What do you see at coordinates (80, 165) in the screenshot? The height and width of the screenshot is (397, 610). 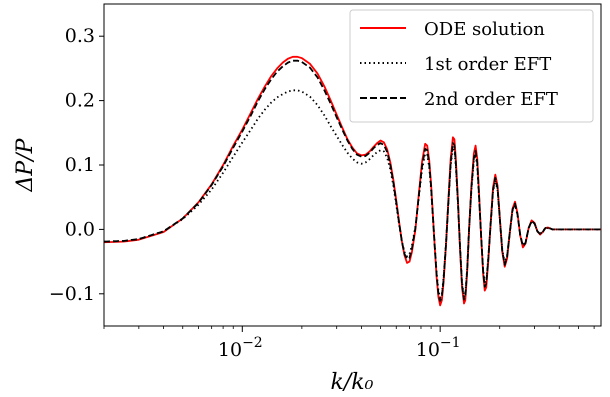 I see `y-tick-label: 0.1` at bounding box center [80, 165].